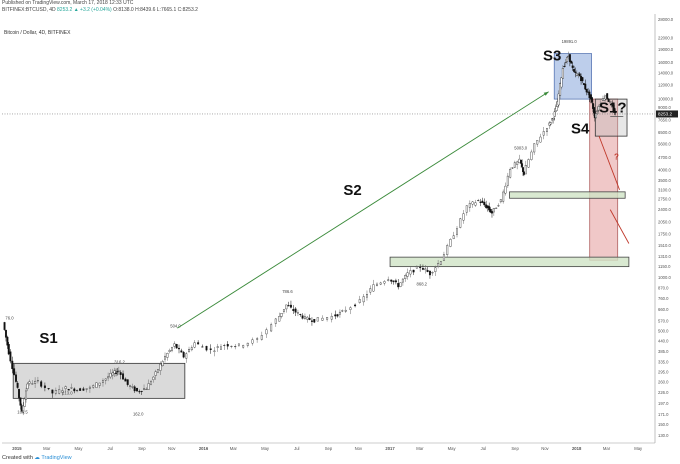 The height and width of the screenshot is (464, 680). I want to click on annotation-question-mark: ?, so click(616, 156).